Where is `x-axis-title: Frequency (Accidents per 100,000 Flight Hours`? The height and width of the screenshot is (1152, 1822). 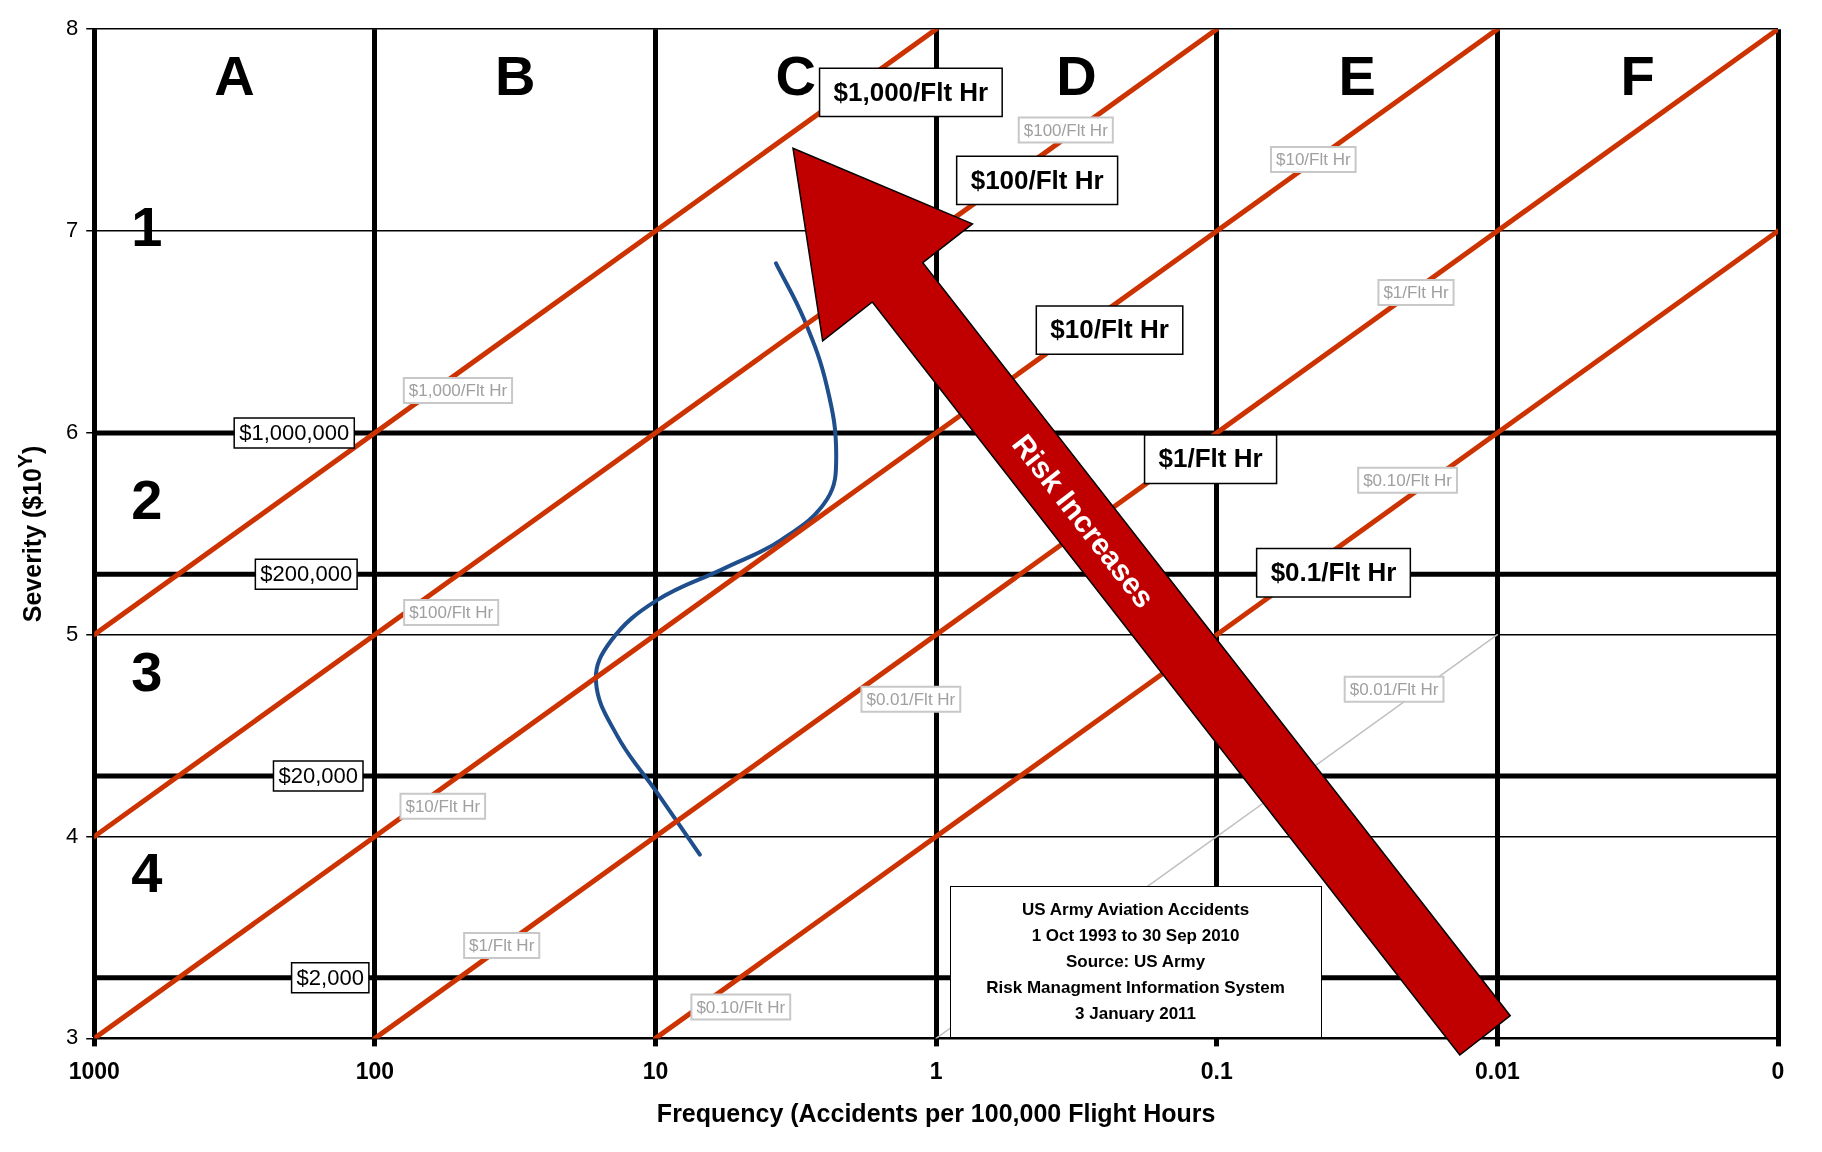
x-axis-title: Frequency (Accidents per 100,000 Flight Hours is located at coordinates (936, 1112).